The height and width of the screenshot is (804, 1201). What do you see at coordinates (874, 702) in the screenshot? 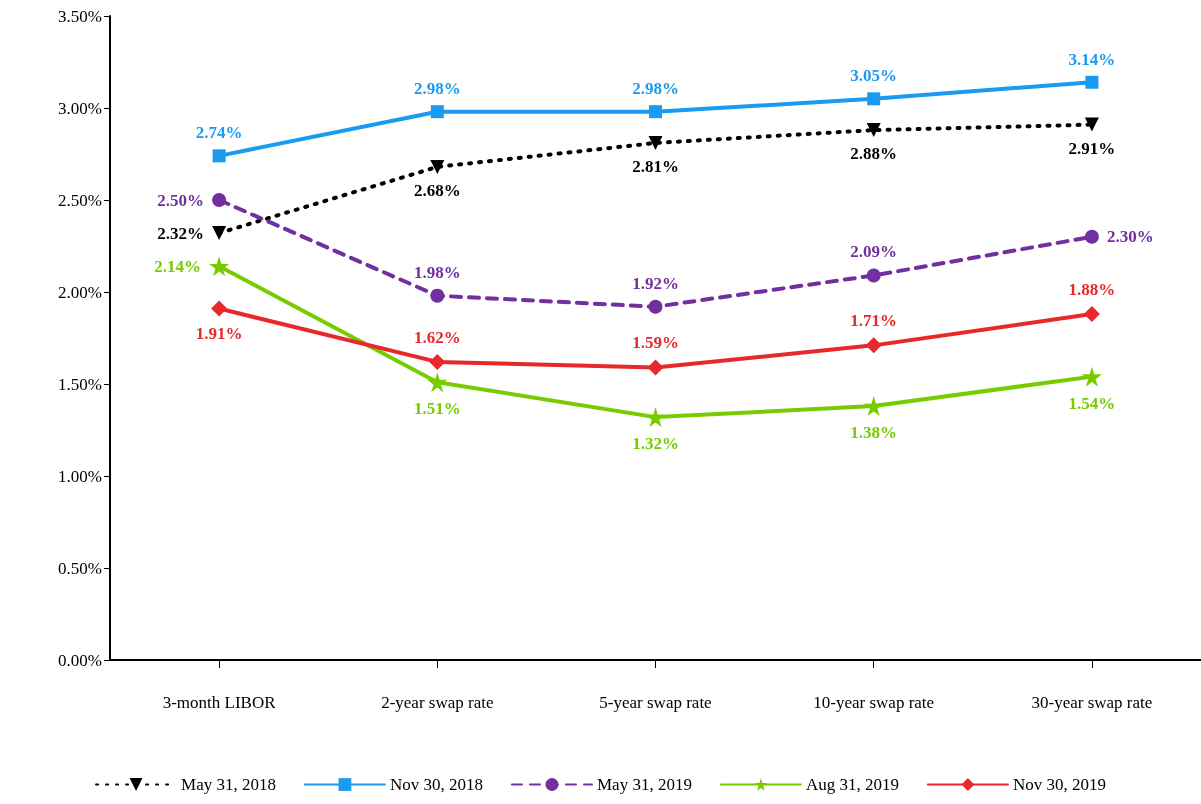
I see `x-tick-label: 10-year swap rate` at bounding box center [874, 702].